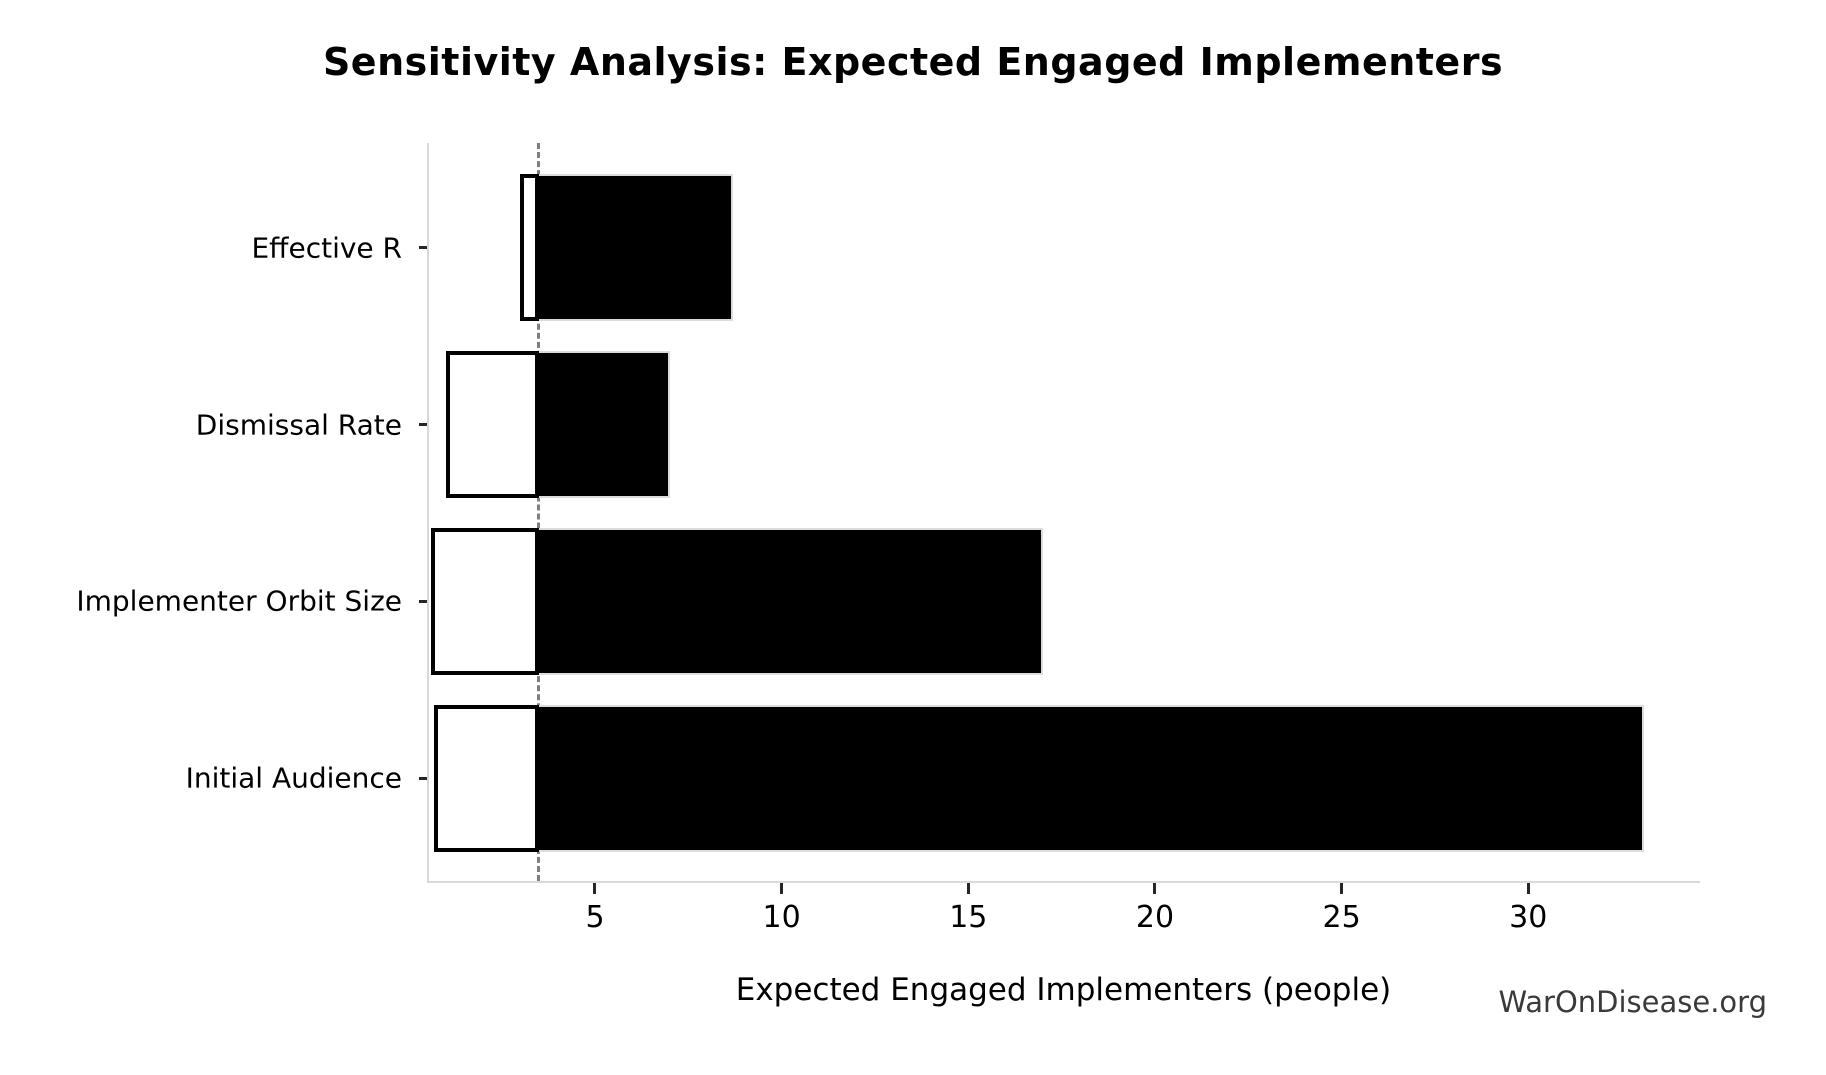 The width and height of the screenshot is (1826, 1075). What do you see at coordinates (326, 248) in the screenshot?
I see `y-tick-label: Effective R` at bounding box center [326, 248].